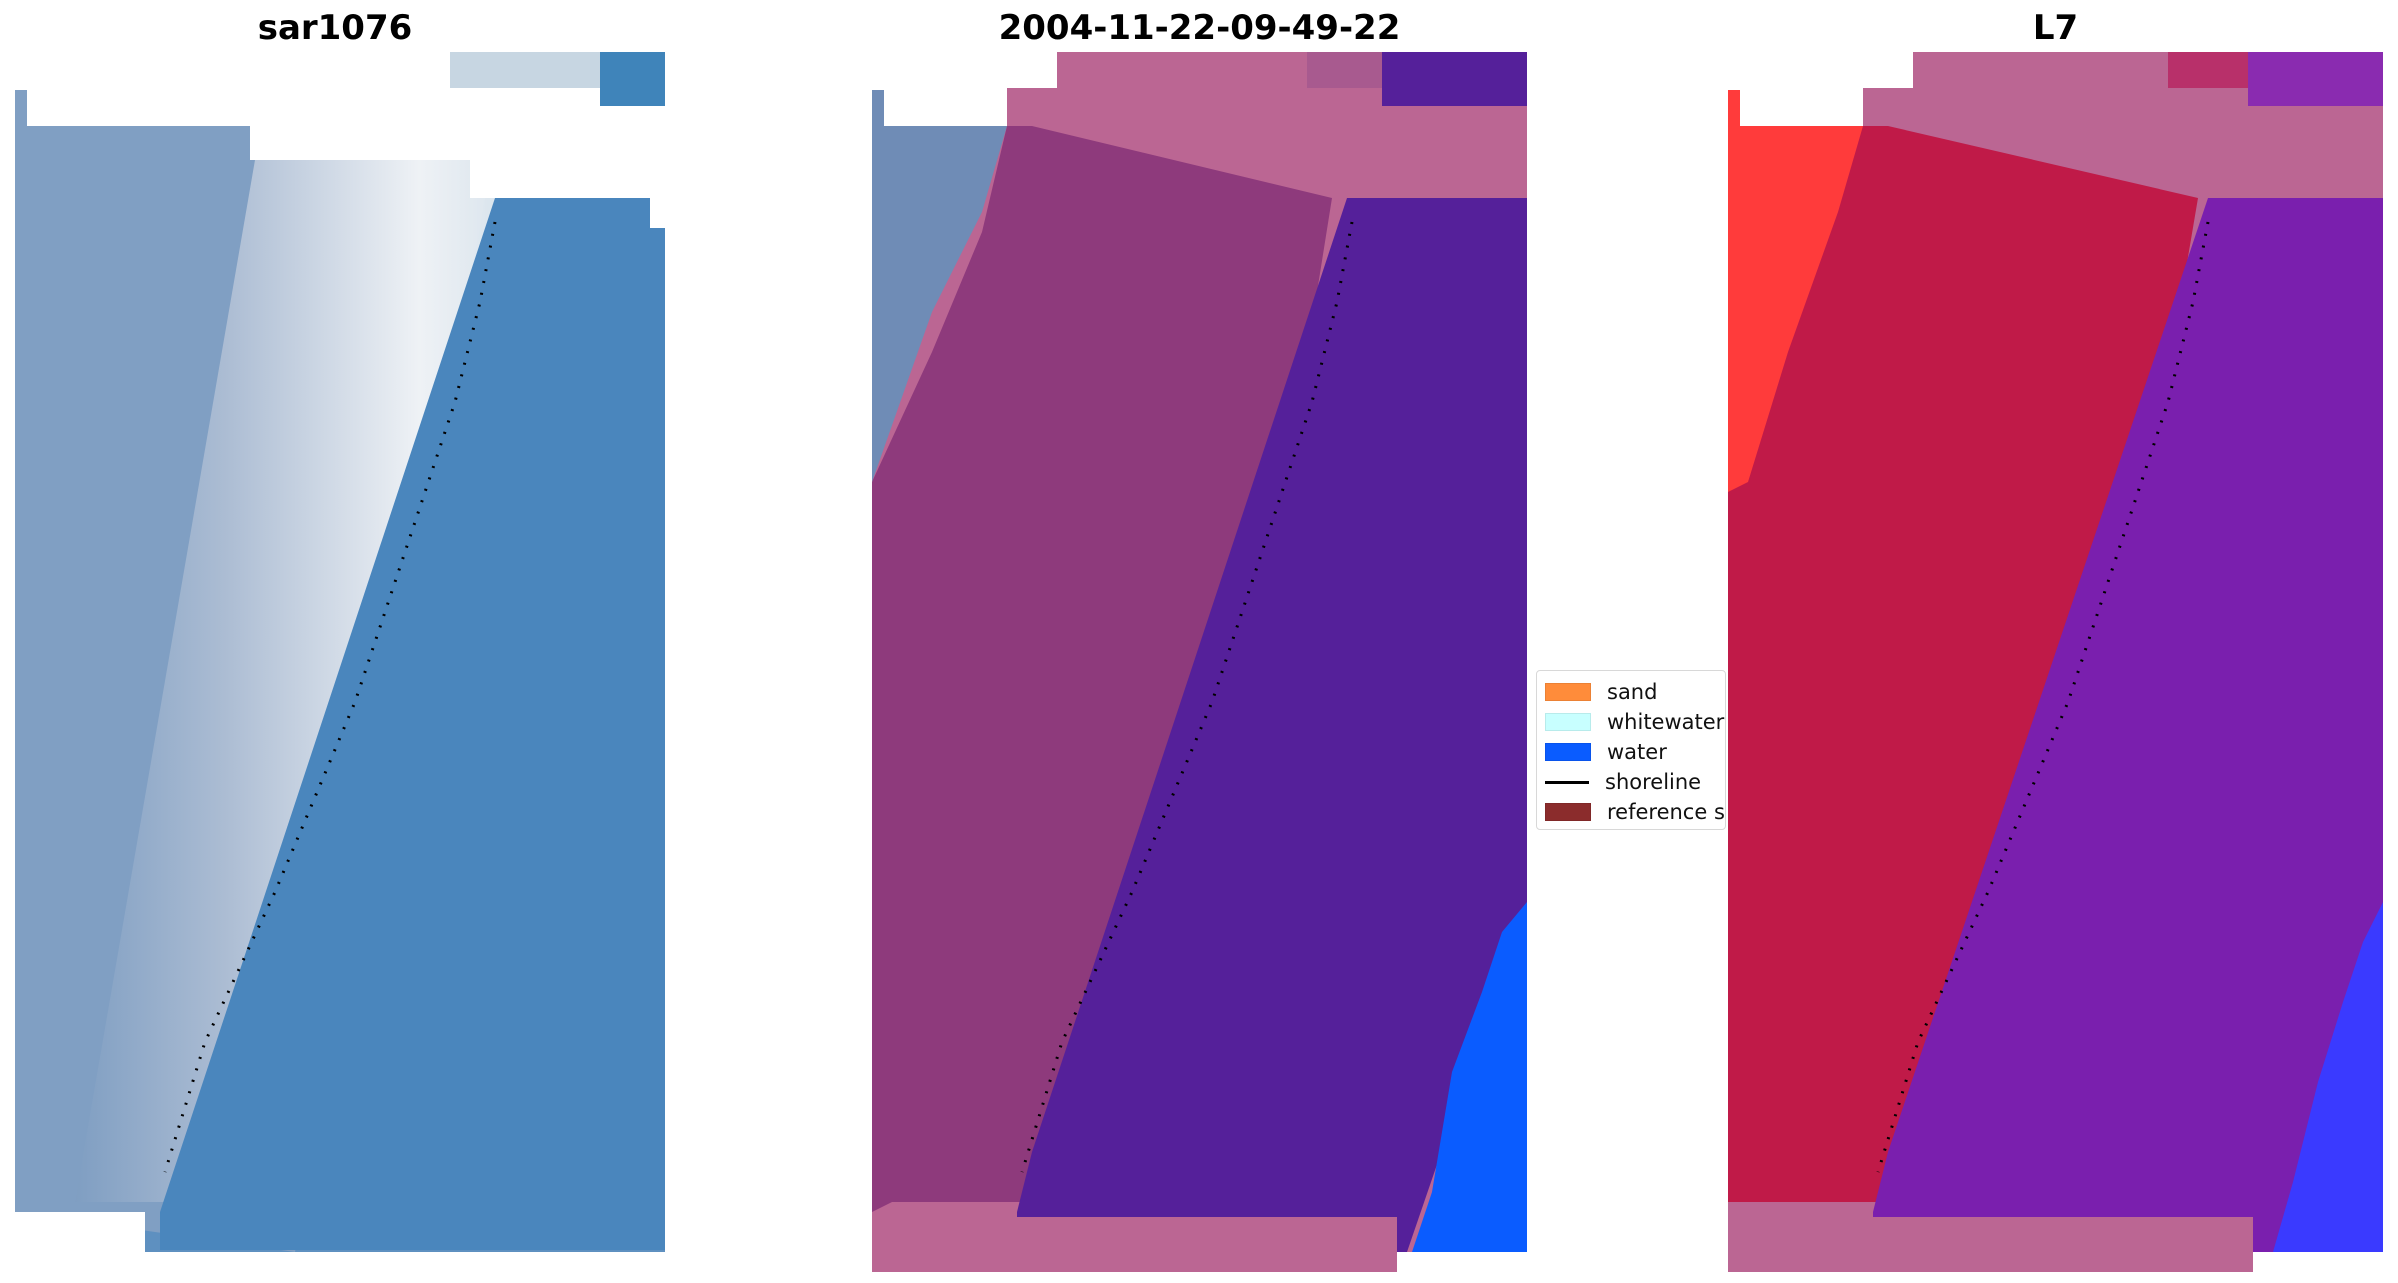 Image resolution: width=2398 pixels, height=1283 pixels. What do you see at coordinates (1637, 752) in the screenshot?
I see `legend-label-water: water` at bounding box center [1637, 752].